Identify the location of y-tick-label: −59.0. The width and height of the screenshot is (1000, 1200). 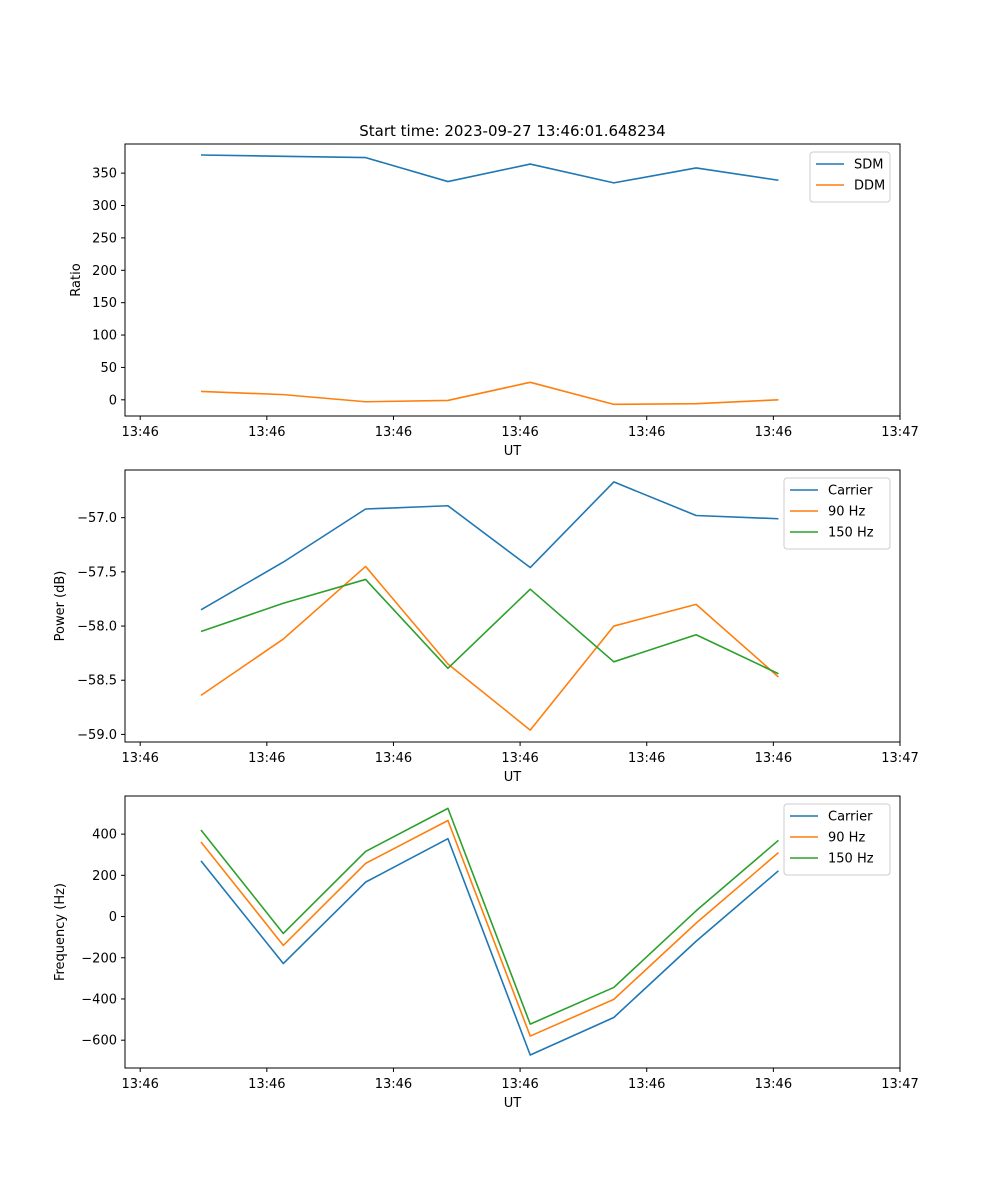
(97, 735).